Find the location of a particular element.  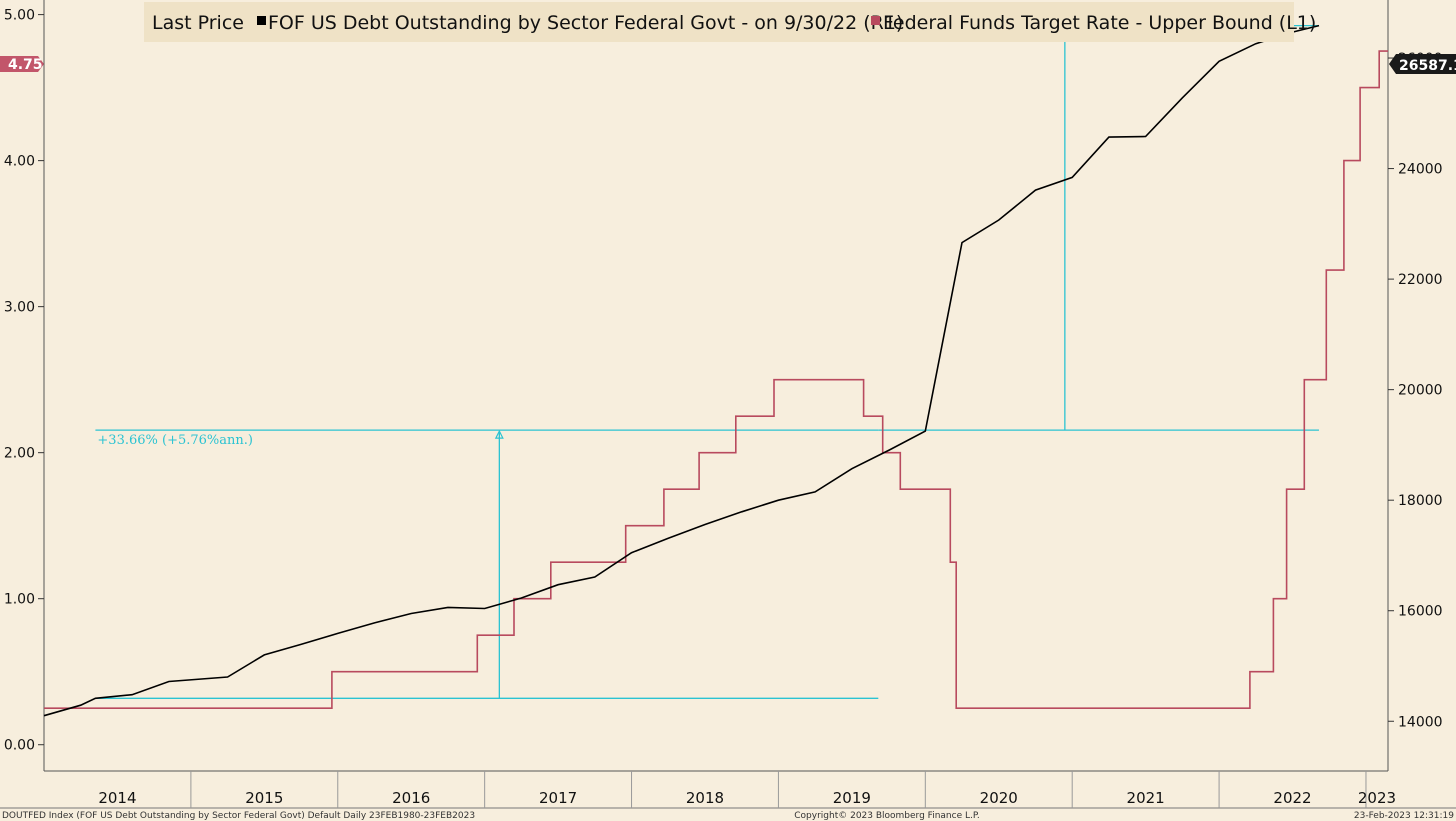

left-last-value-text: 4.75 is located at coordinates (25, 65).